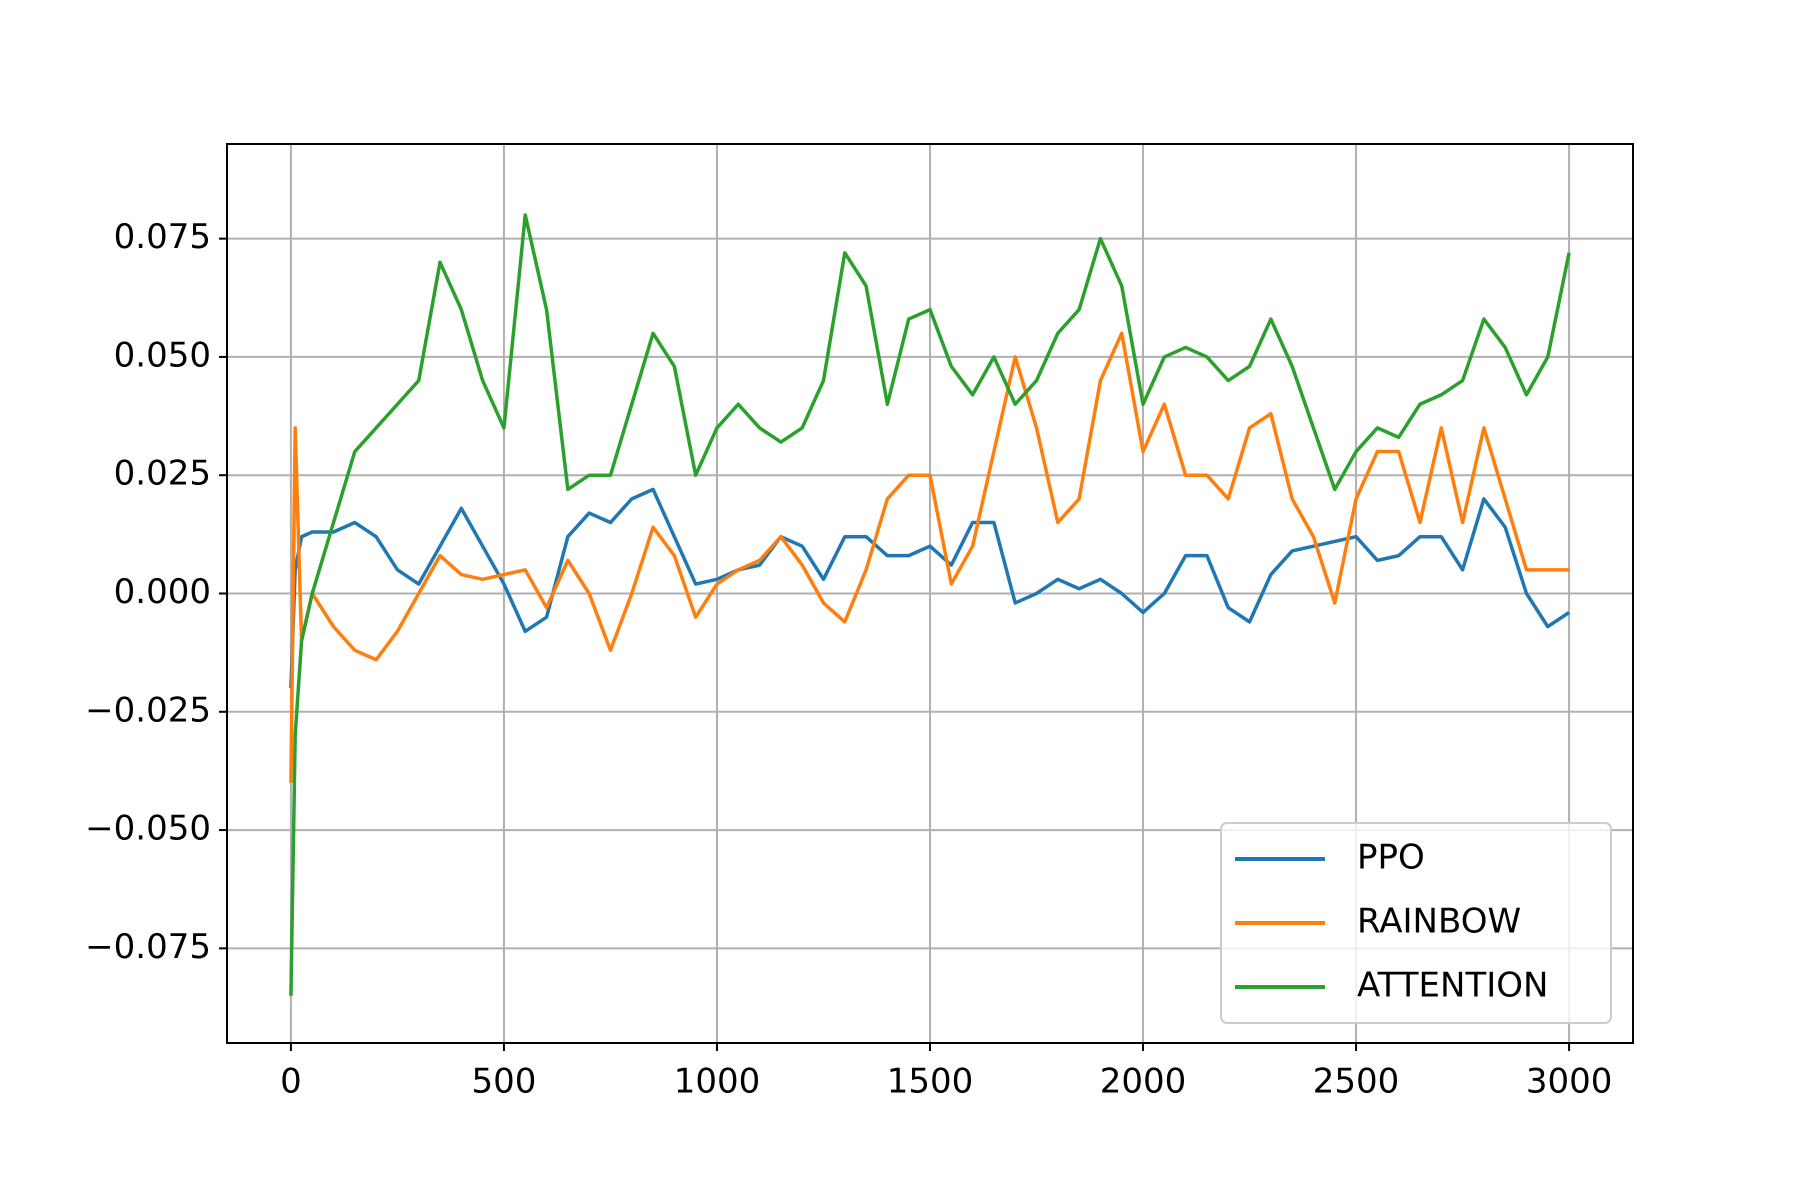 This screenshot has width=1800, height=1200. I want to click on x-tick-label: 3000, so click(1569, 1082).